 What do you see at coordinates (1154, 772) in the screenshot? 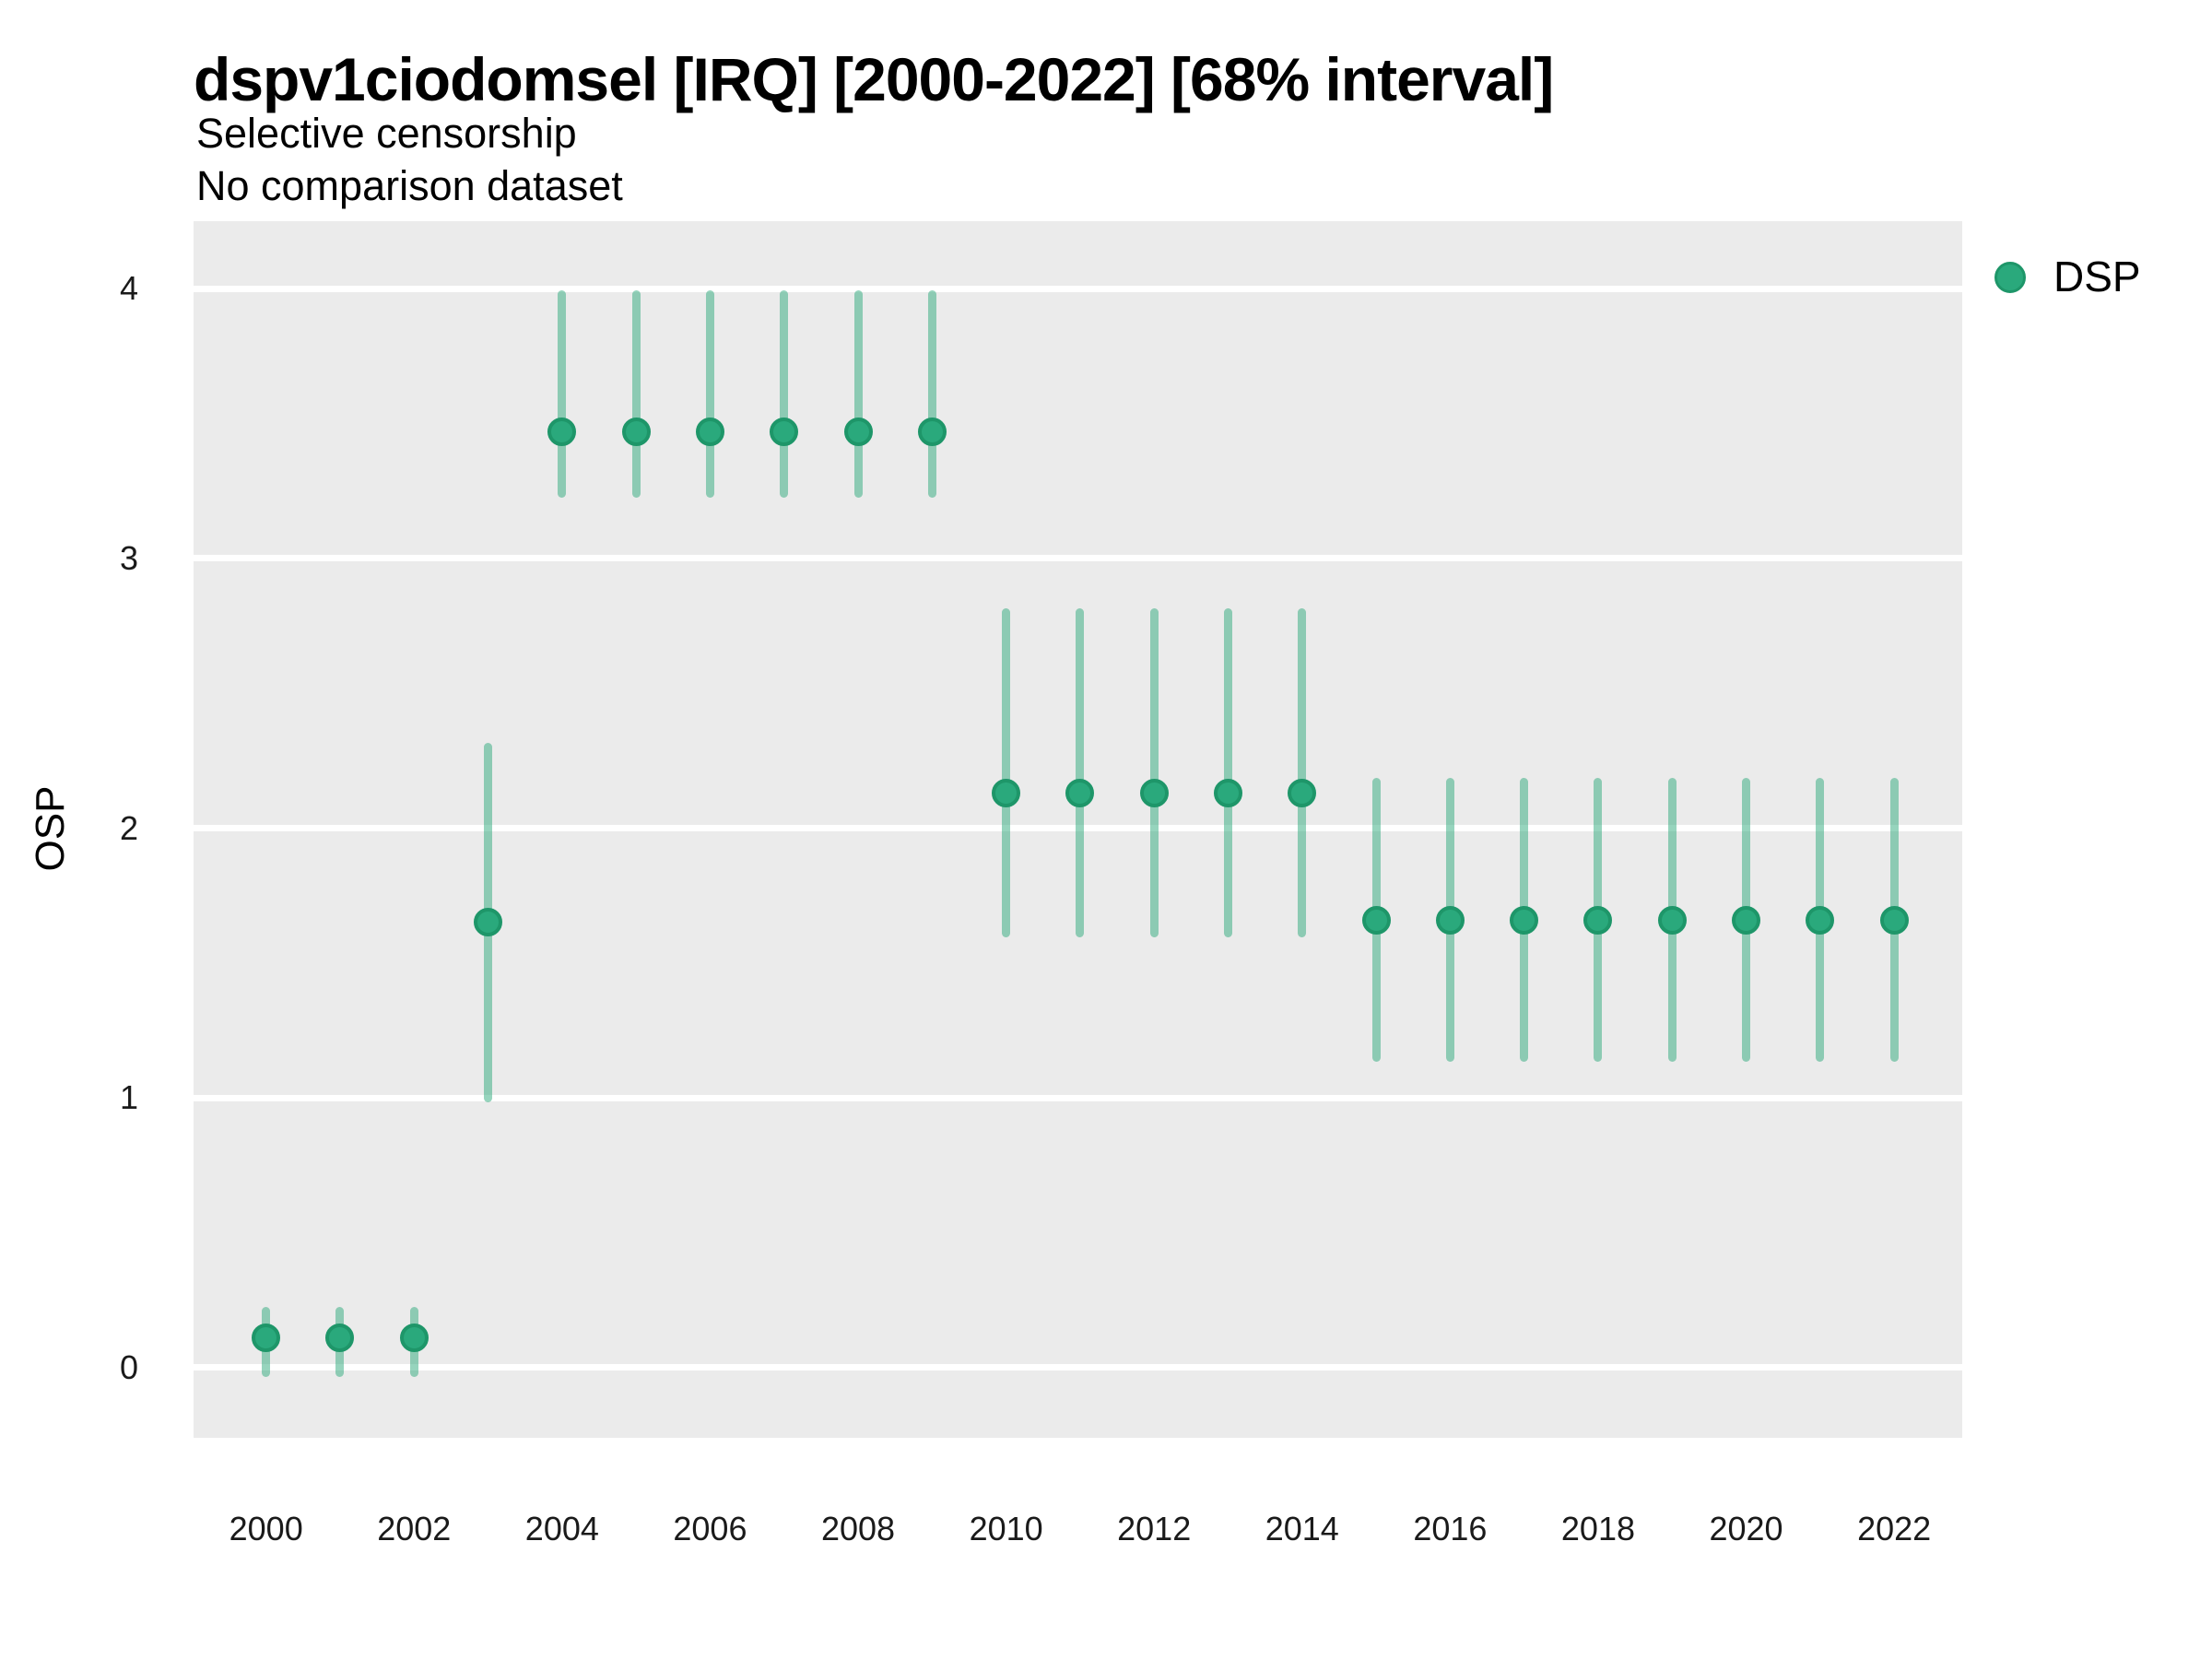
I see `error-bar-2012` at bounding box center [1154, 772].